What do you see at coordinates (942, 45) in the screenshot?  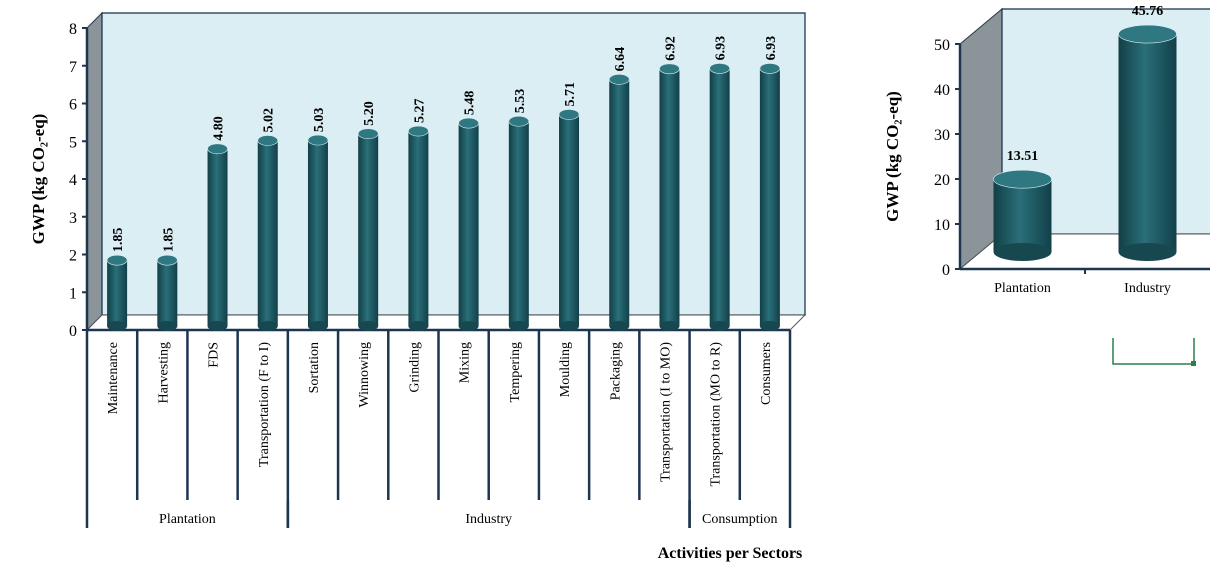 I see `y-tick-label: 50` at bounding box center [942, 45].